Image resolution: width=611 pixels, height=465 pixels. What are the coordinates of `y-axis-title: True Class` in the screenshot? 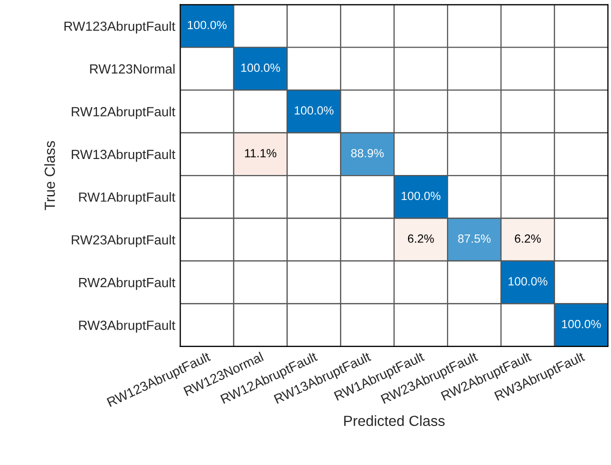 It's located at (49, 175).